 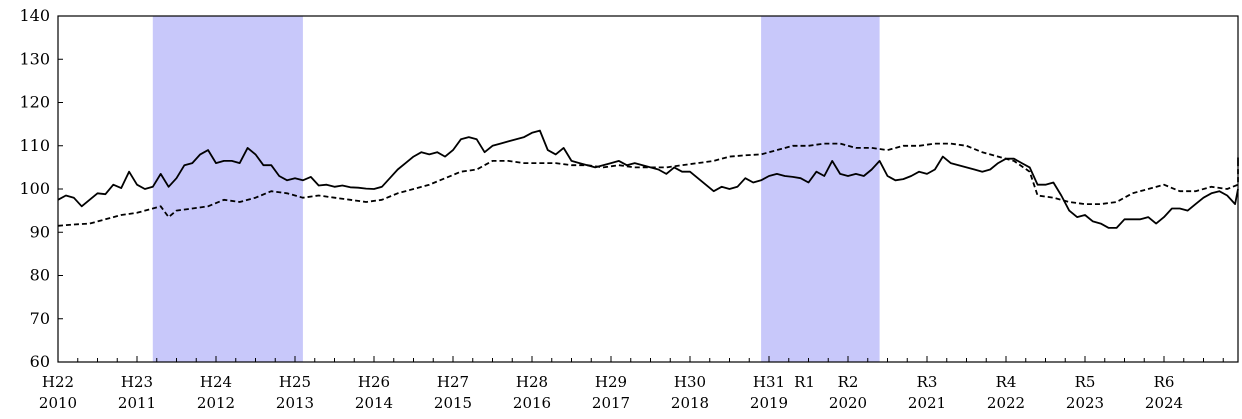 I want to click on y-tick-label: 90, so click(x=40, y=231).